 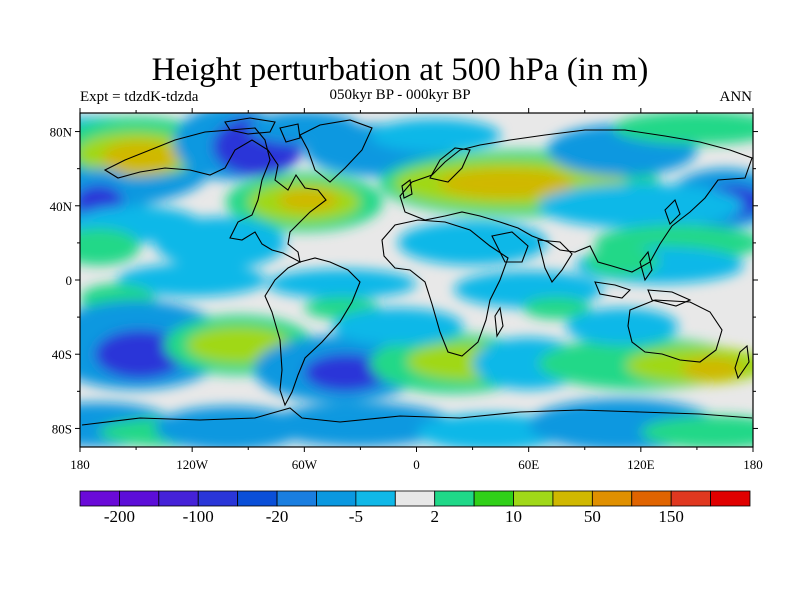 I want to click on colorbar-label: 2, so click(x=434, y=516).